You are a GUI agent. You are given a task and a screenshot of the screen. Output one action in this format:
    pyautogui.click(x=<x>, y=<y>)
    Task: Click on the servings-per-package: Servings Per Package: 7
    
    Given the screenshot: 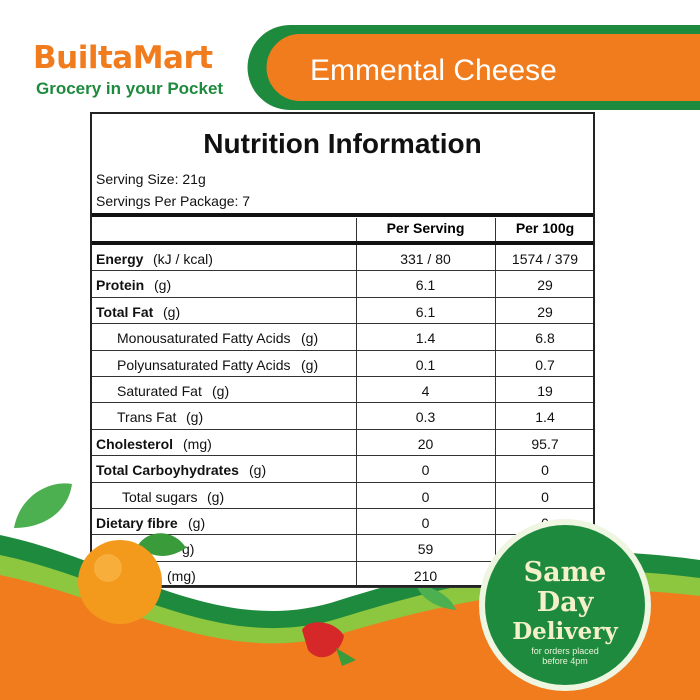 What is the action you would take?
    pyautogui.click(x=173, y=201)
    